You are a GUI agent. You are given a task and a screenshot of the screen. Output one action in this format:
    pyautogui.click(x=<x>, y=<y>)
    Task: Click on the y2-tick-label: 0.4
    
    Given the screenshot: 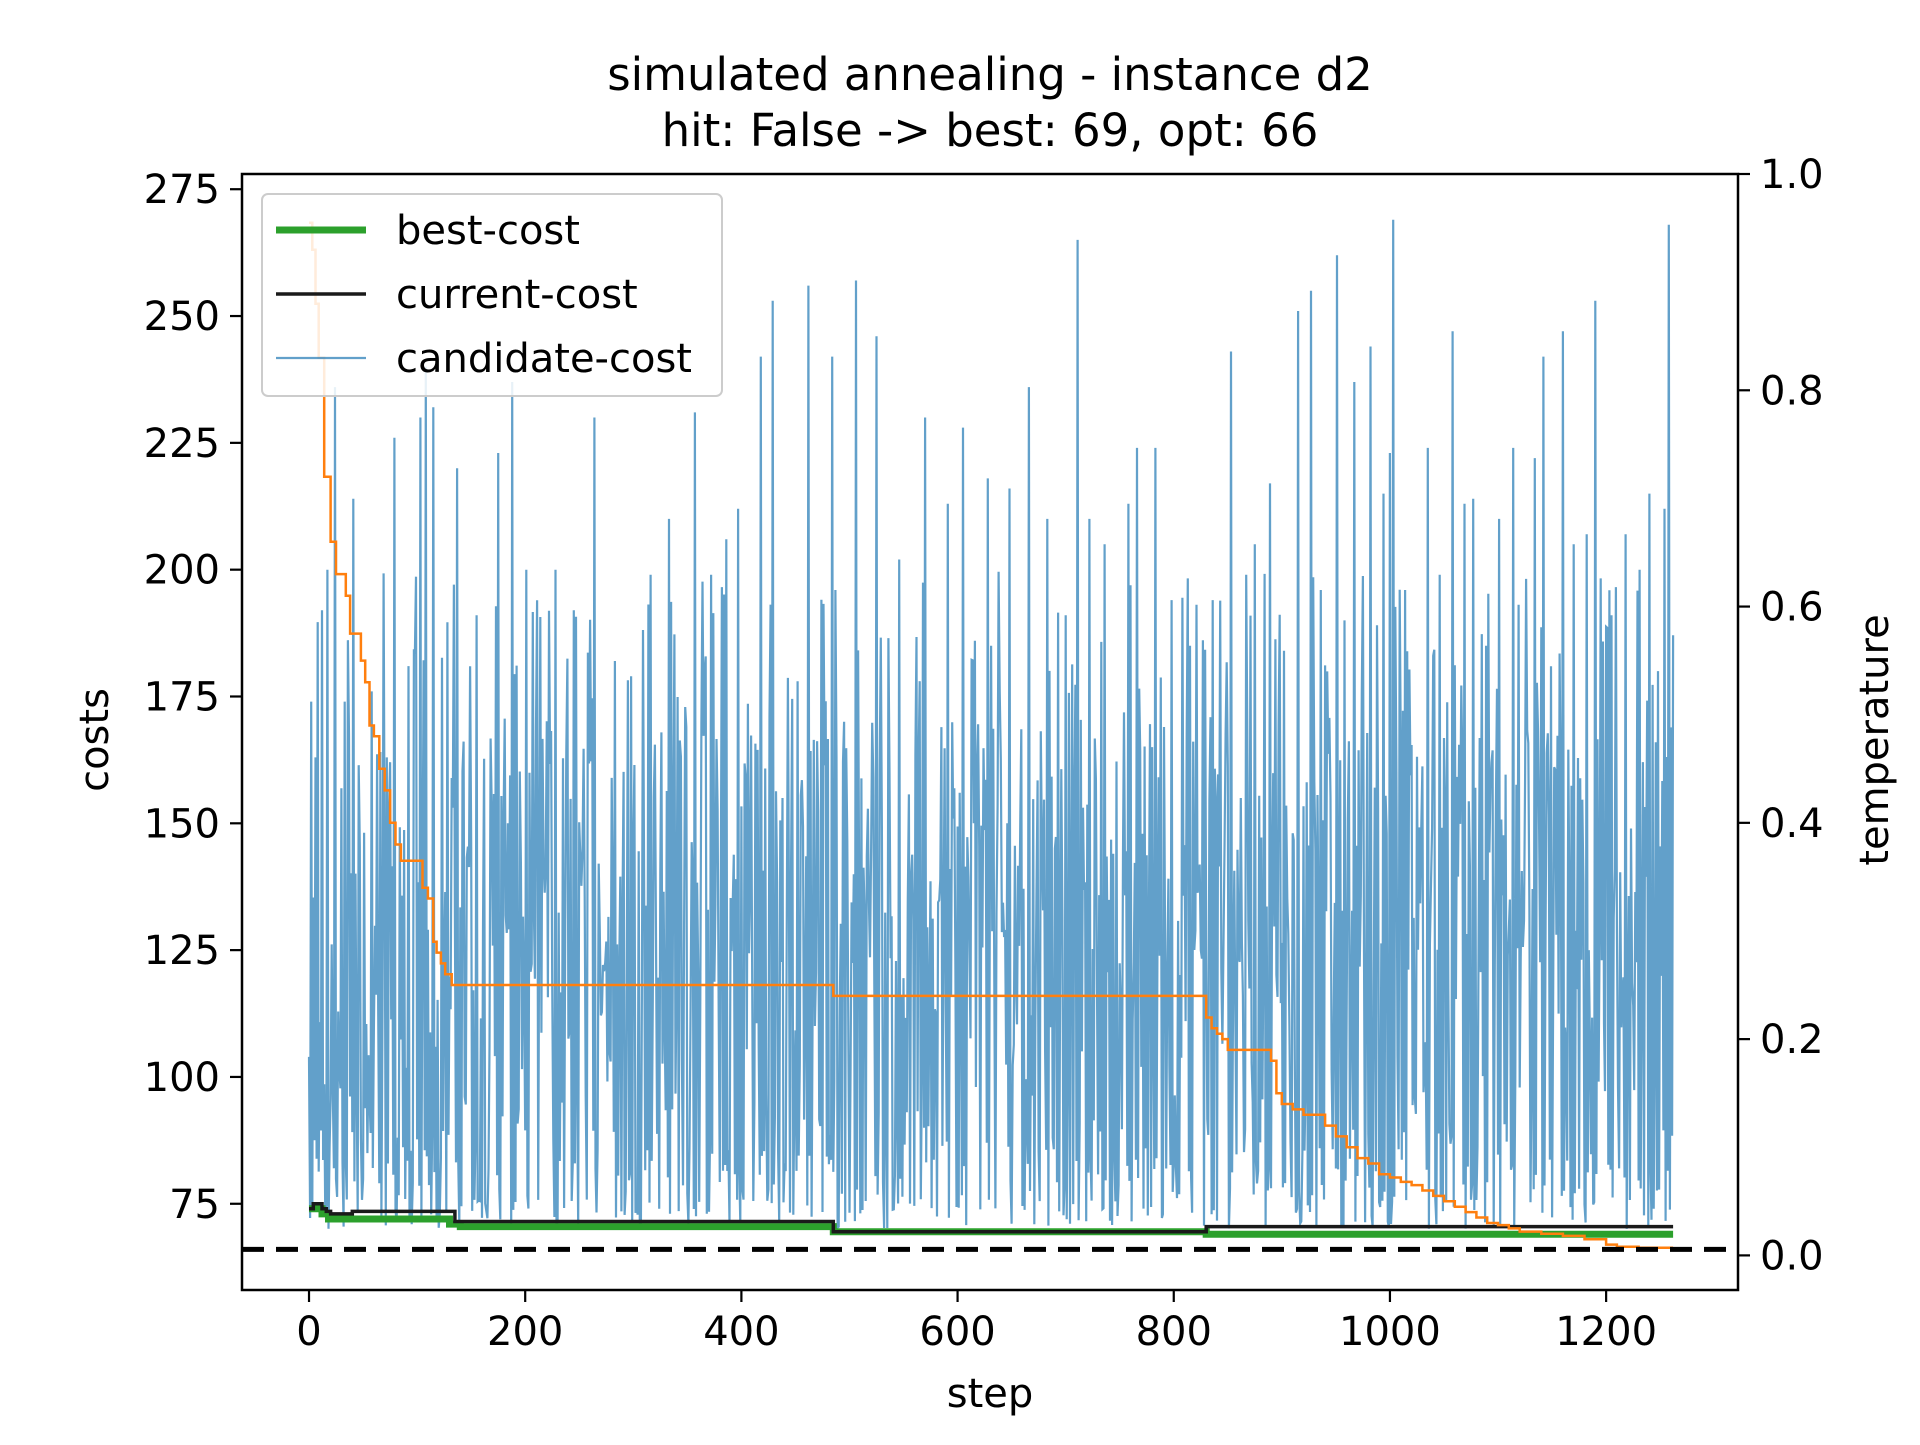 What is the action you would take?
    pyautogui.click(x=1792, y=824)
    